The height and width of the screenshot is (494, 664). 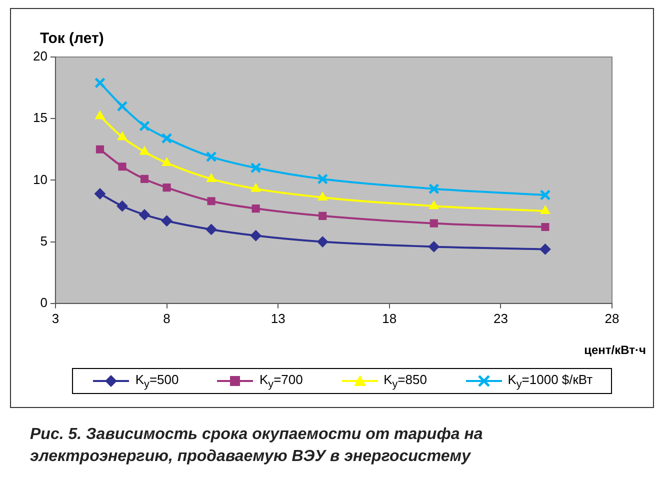 What do you see at coordinates (44, 240) in the screenshot?
I see `y-tick-label: 5` at bounding box center [44, 240].